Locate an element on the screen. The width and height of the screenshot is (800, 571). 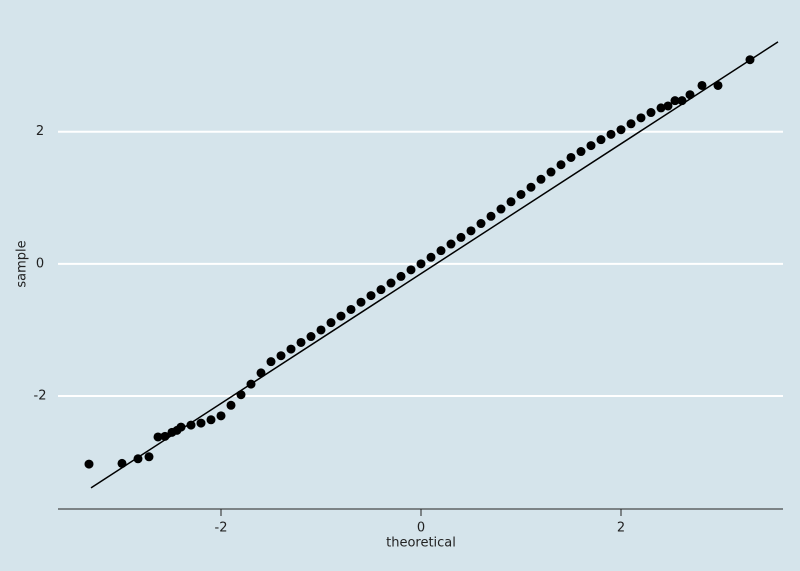
x-axis-label: theoretical is located at coordinates (421, 543).